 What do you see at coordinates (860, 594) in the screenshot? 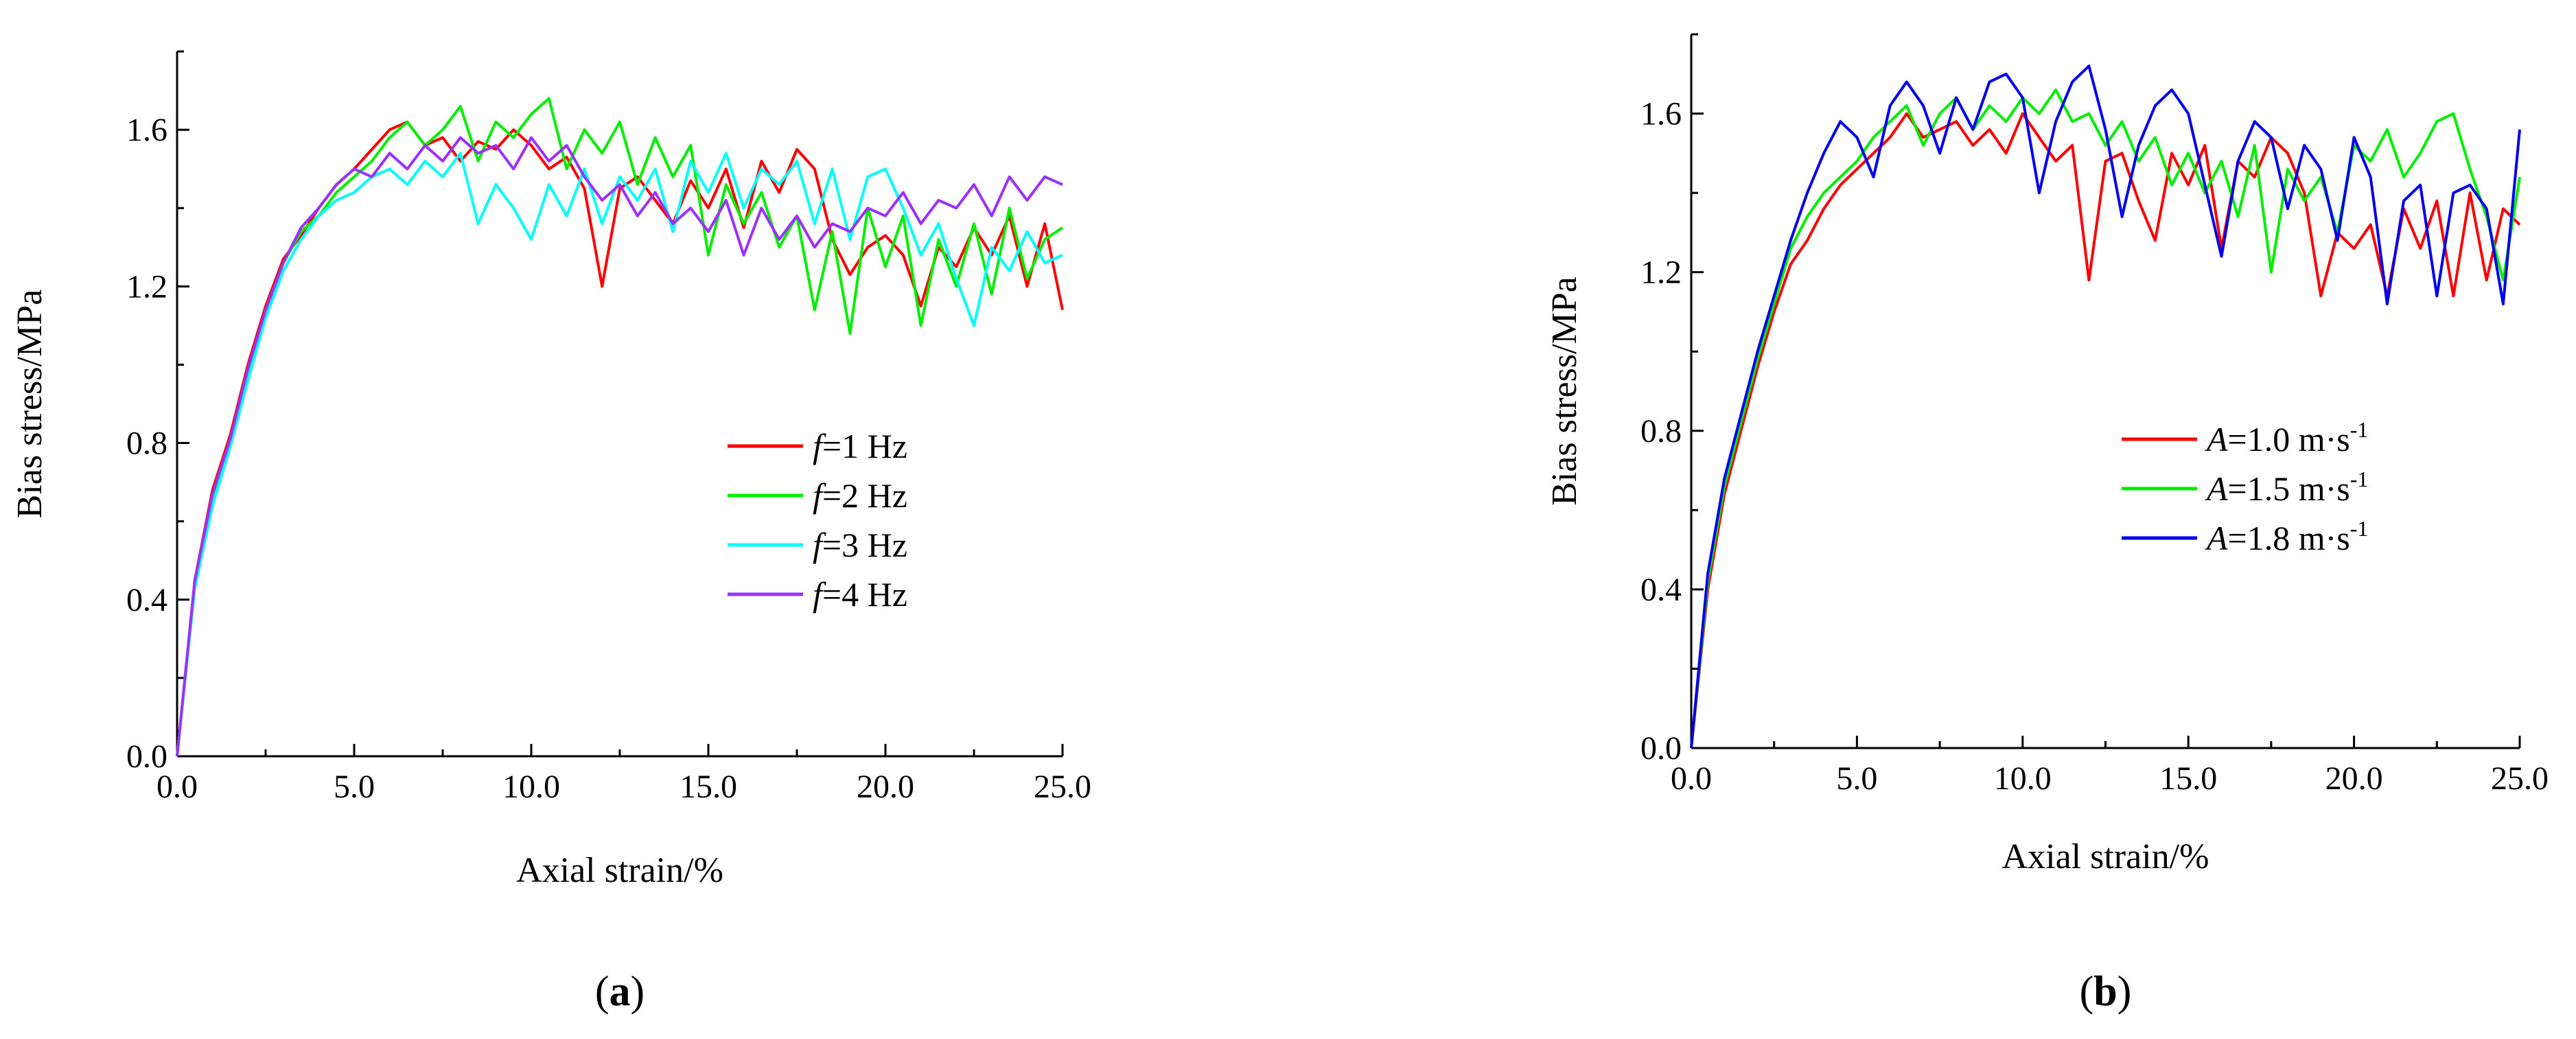
I see `legend-label: f=4 Hz` at bounding box center [860, 594].